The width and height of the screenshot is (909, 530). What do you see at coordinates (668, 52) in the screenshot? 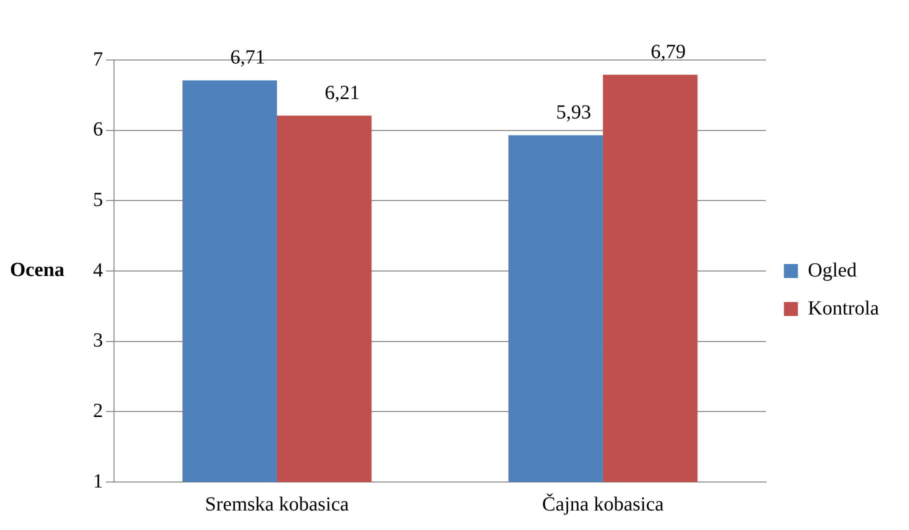
I see `data-label: 6,79` at bounding box center [668, 52].